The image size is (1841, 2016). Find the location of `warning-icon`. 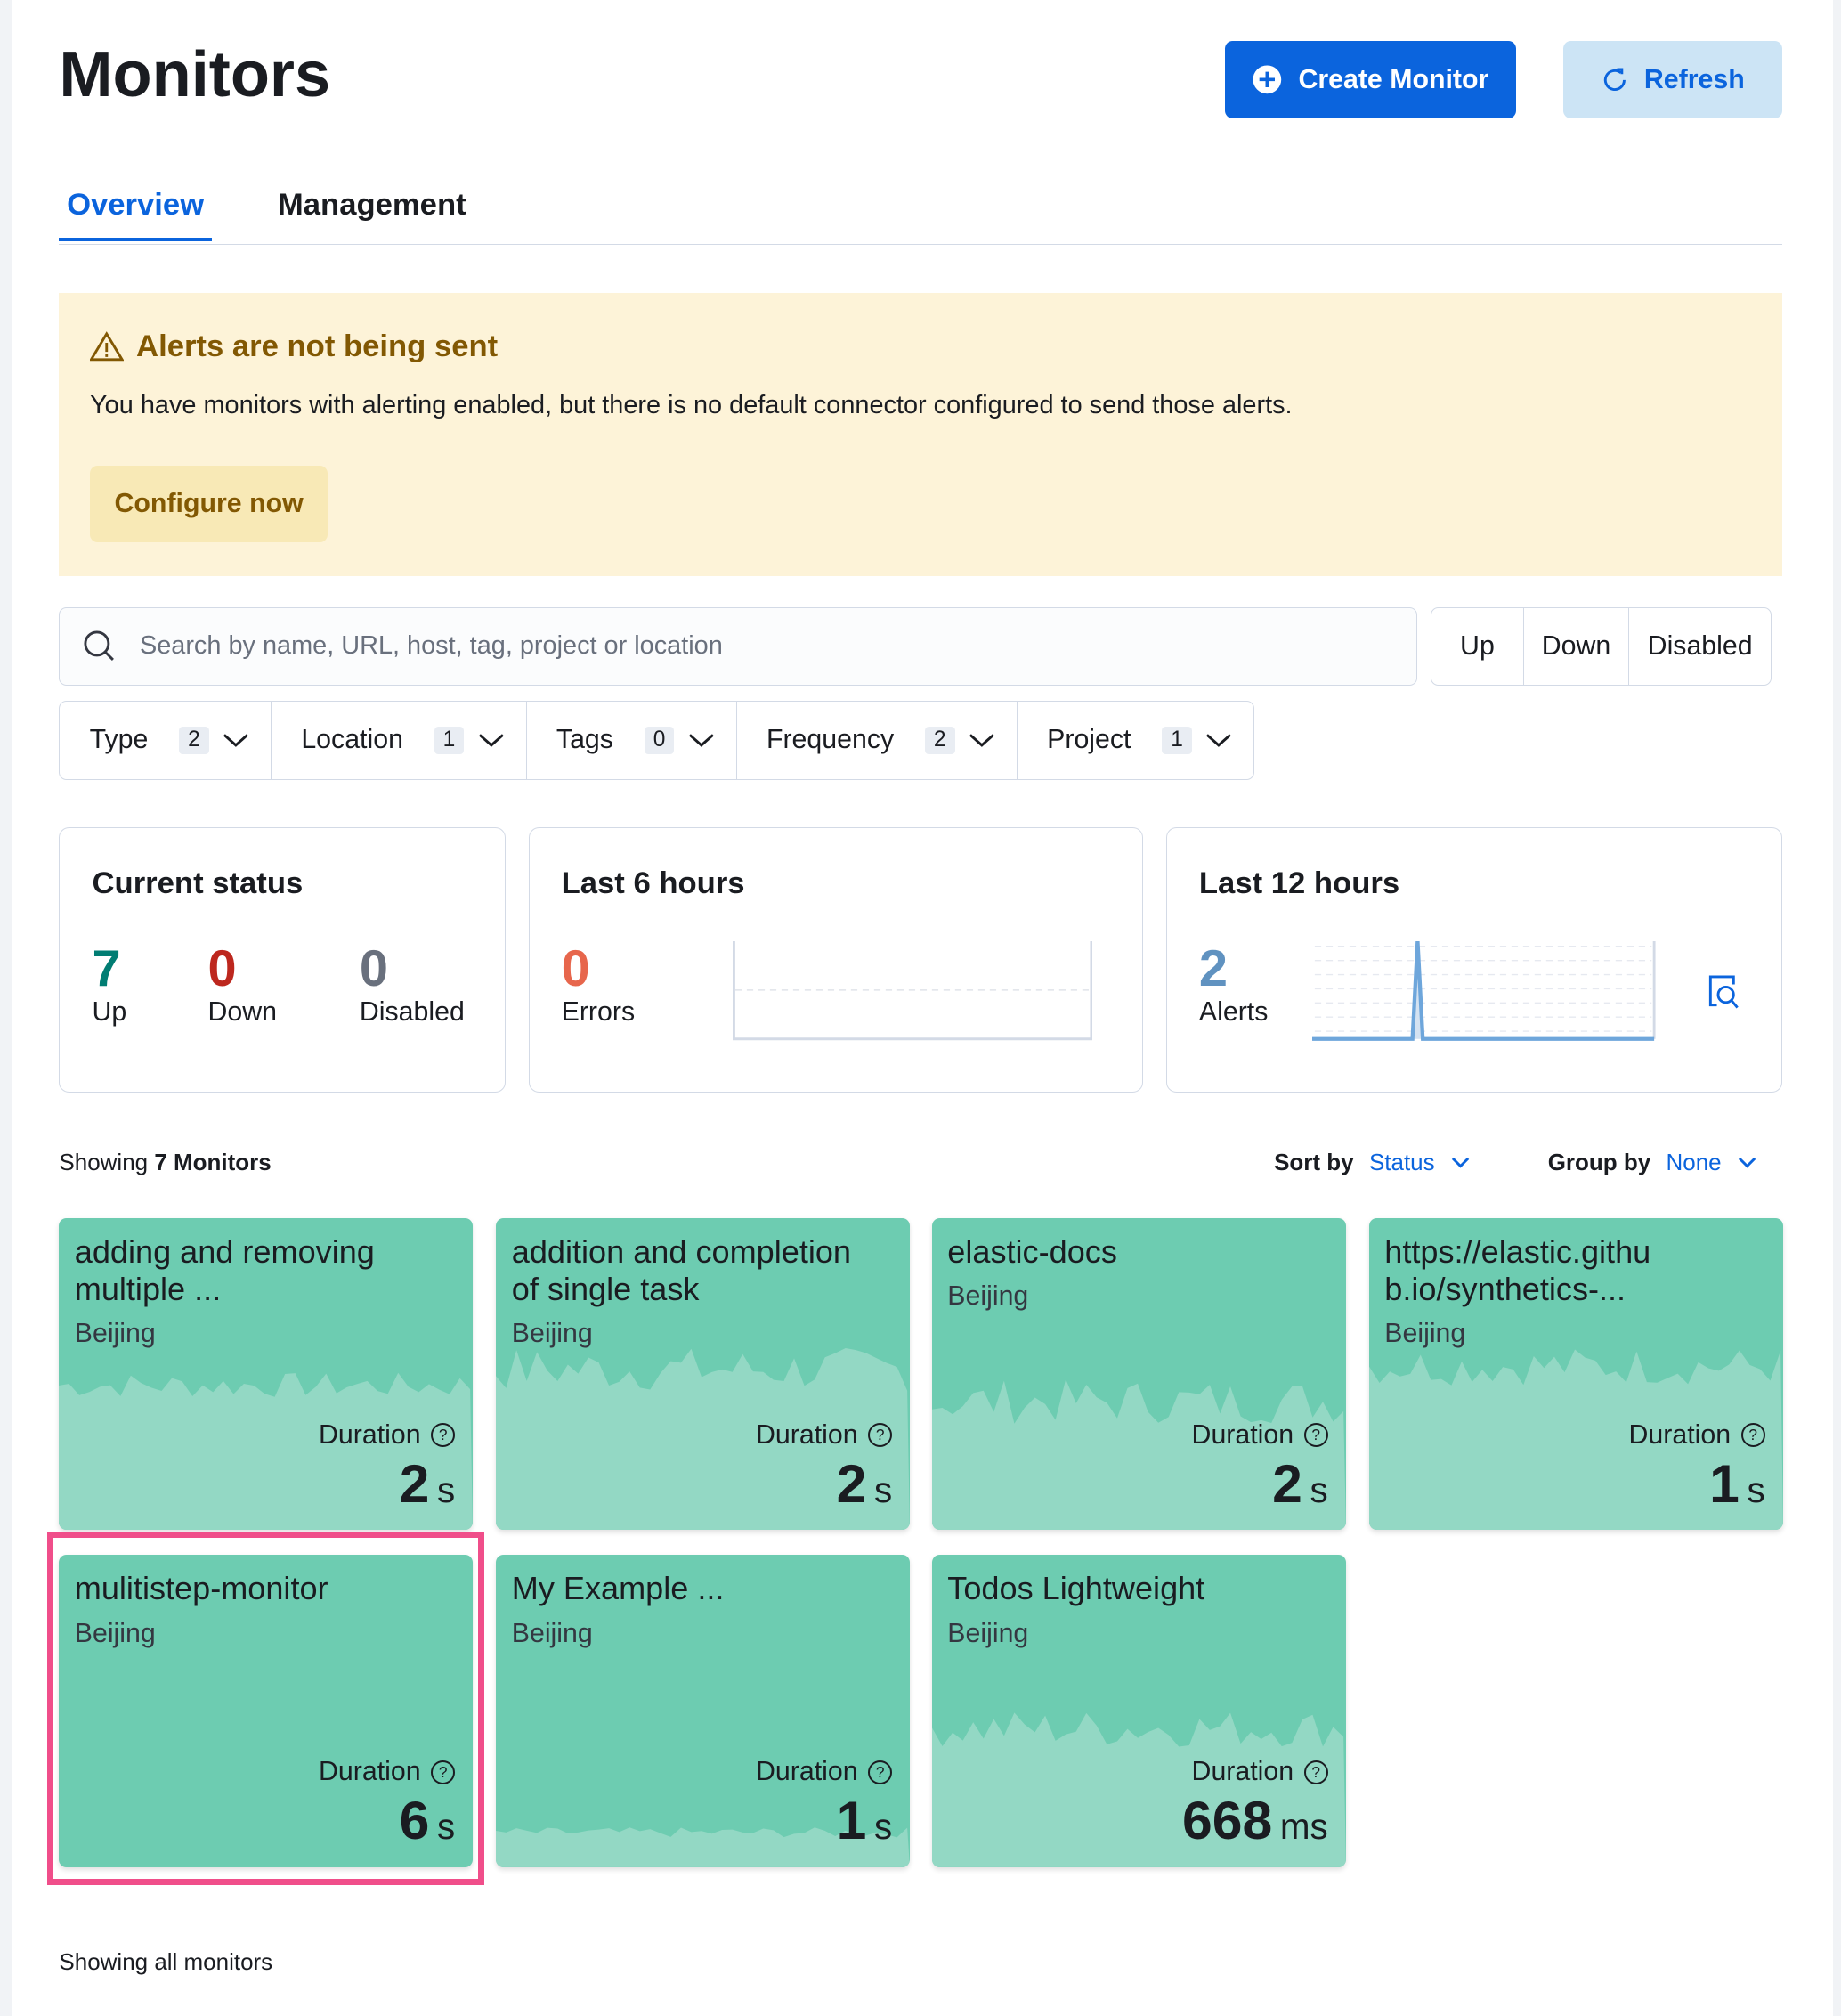

warning-icon is located at coordinates (107, 346).